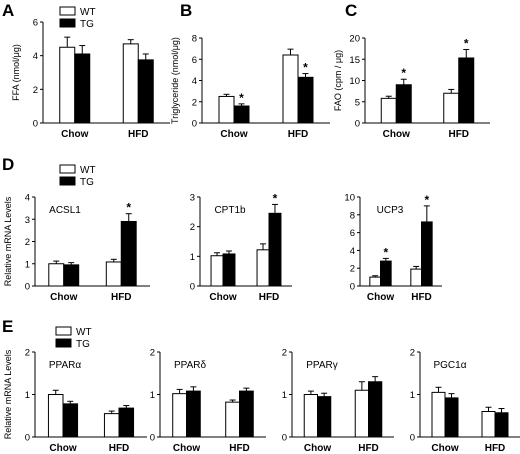  Describe the element at coordinates (230, 210) in the screenshot. I see `chart-title: CPT1b` at that location.